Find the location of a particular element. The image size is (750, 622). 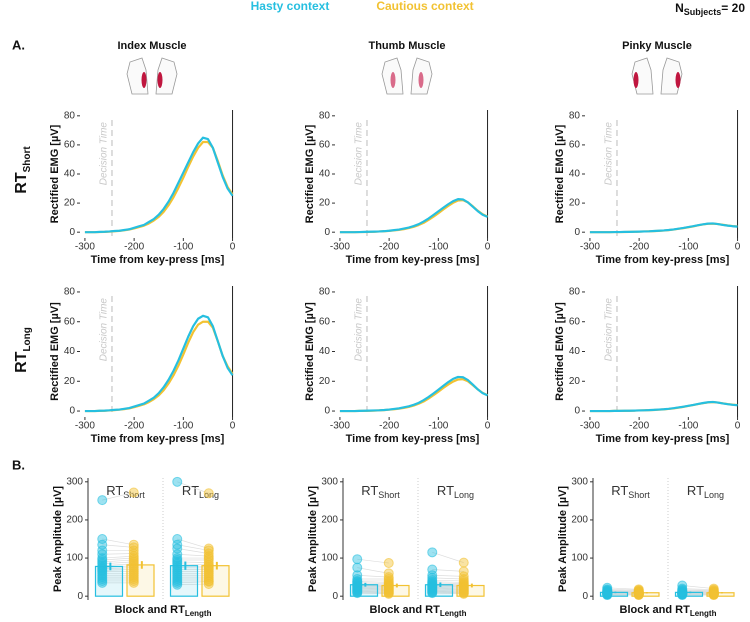

x-axis-label-main: Block and RT is located at coordinates (150, 610).